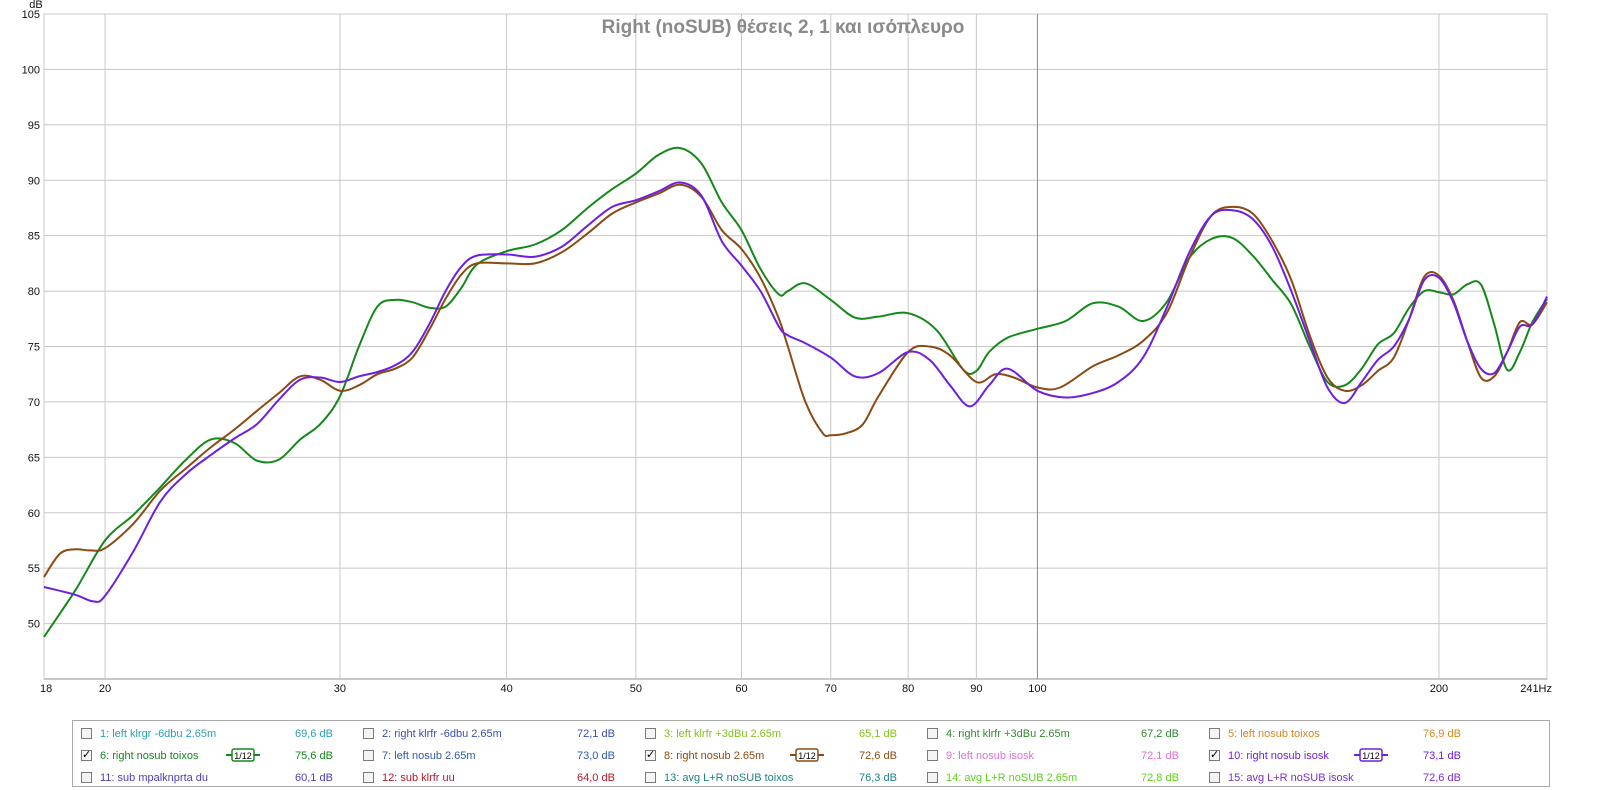  I want to click on legend-item-14: 14: avg L+R noSUB 2.65m 72,8 dB, so click(1059, 779).